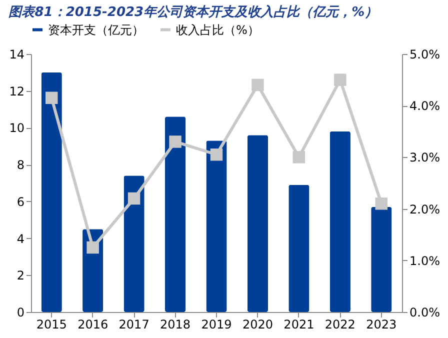 Image resolution: width=448 pixels, height=338 pixels. I want to click on x-tick-label: 2018, so click(175, 325).